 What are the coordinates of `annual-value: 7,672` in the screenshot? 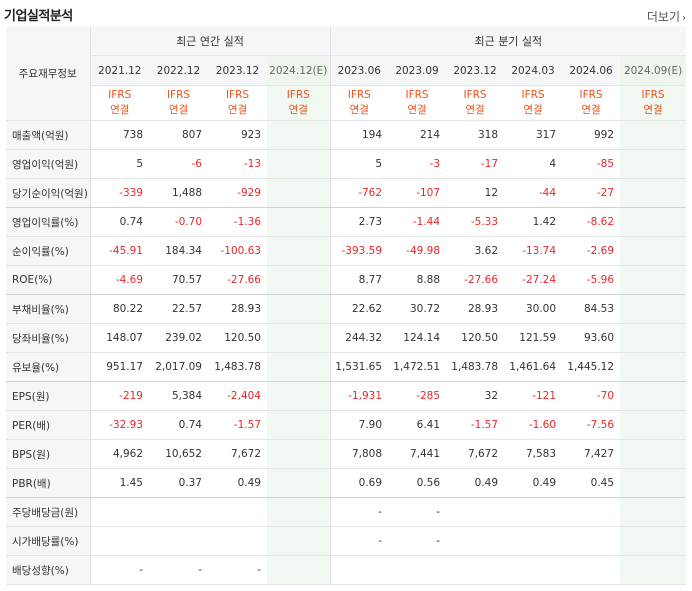 It's located at (237, 454).